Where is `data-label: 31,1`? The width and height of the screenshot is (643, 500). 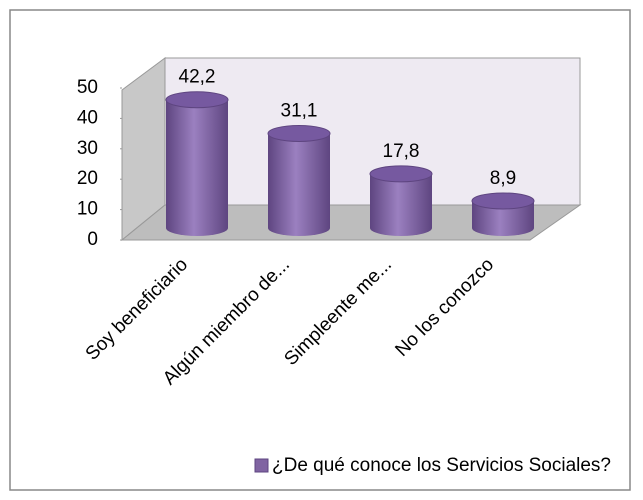
data-label: 31,1 is located at coordinates (299, 110).